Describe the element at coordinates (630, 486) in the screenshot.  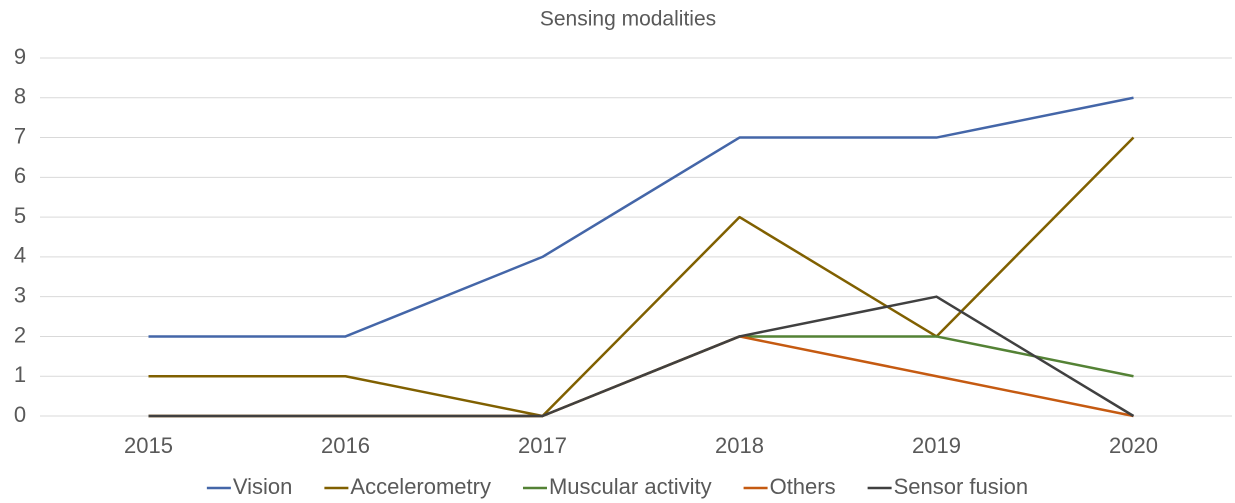
I see `legend-label: Muscular activity` at that location.